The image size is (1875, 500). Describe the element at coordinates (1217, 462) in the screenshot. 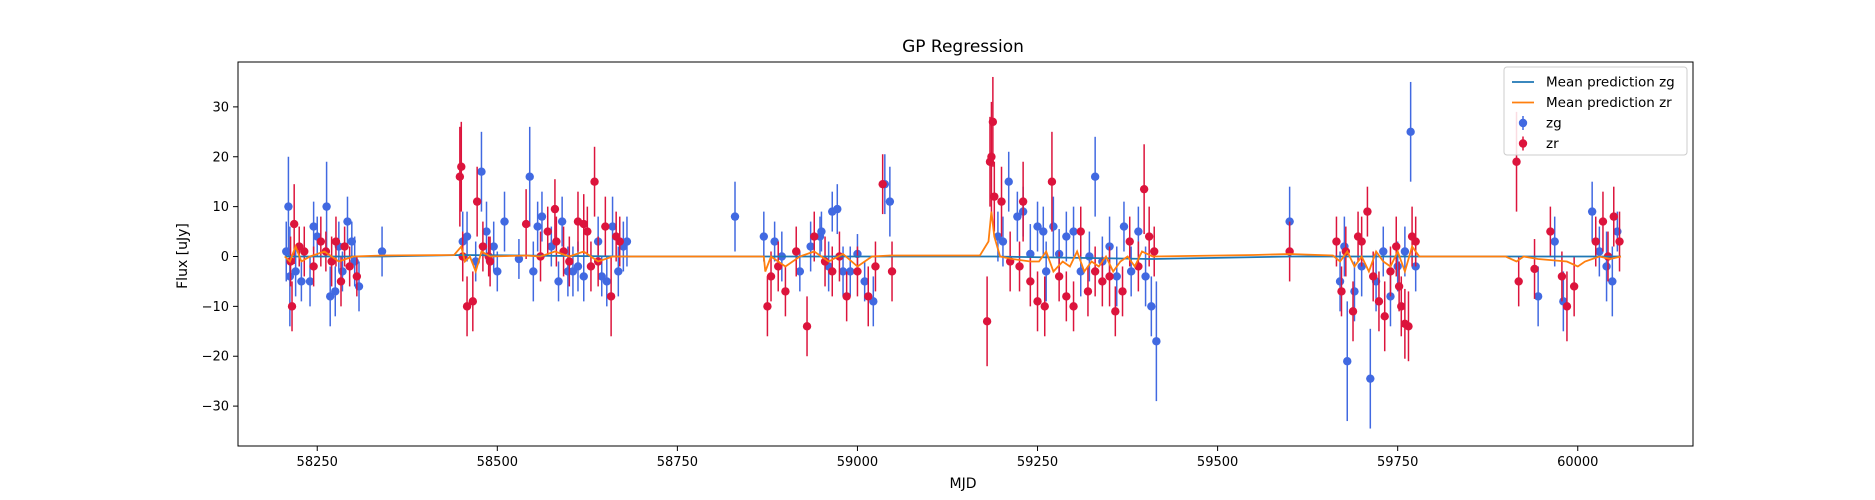

I see `x-tick-label: 59500` at that location.